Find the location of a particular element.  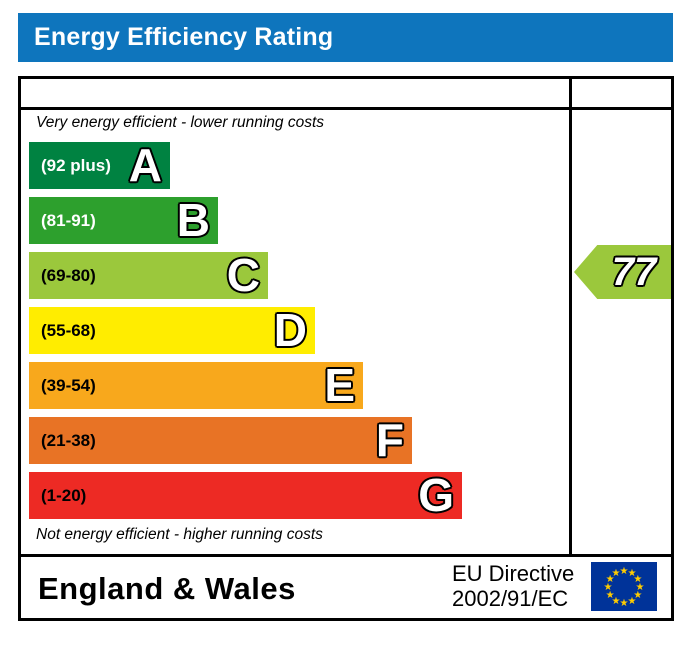

rating-arrow: 77 is located at coordinates (622, 272).